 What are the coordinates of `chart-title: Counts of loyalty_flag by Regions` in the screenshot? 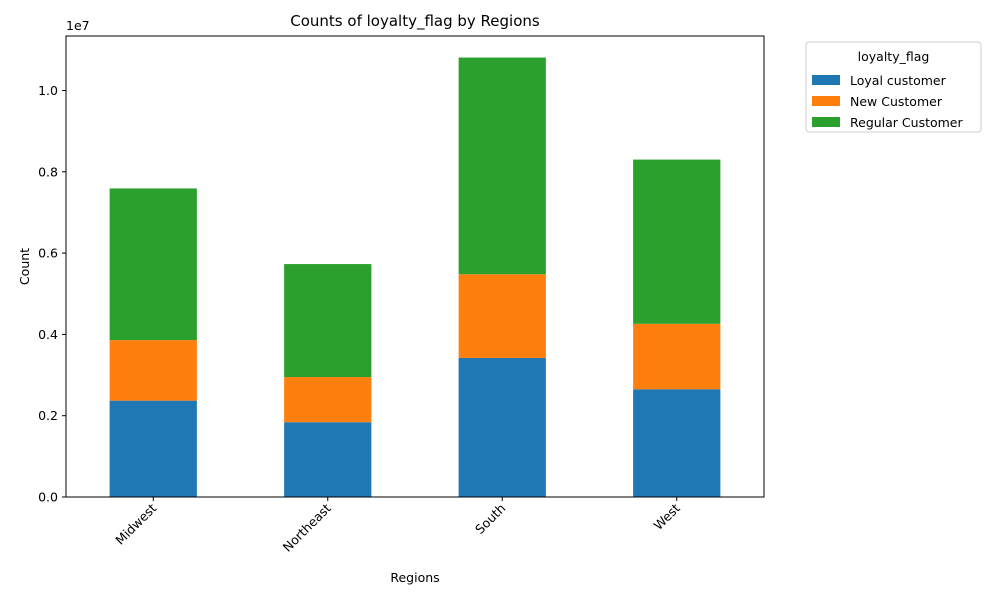 It's located at (415, 21).